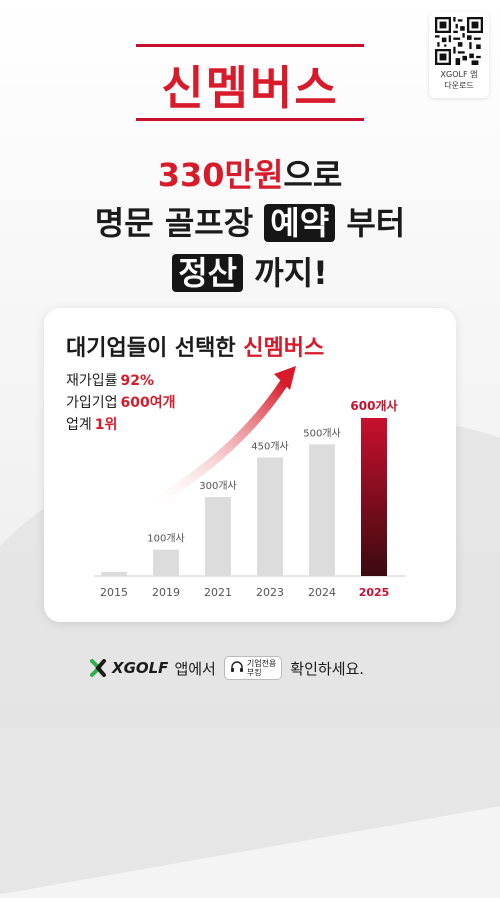  Describe the element at coordinates (270, 447) in the screenshot. I see `data-label-2023: 450개사` at that location.